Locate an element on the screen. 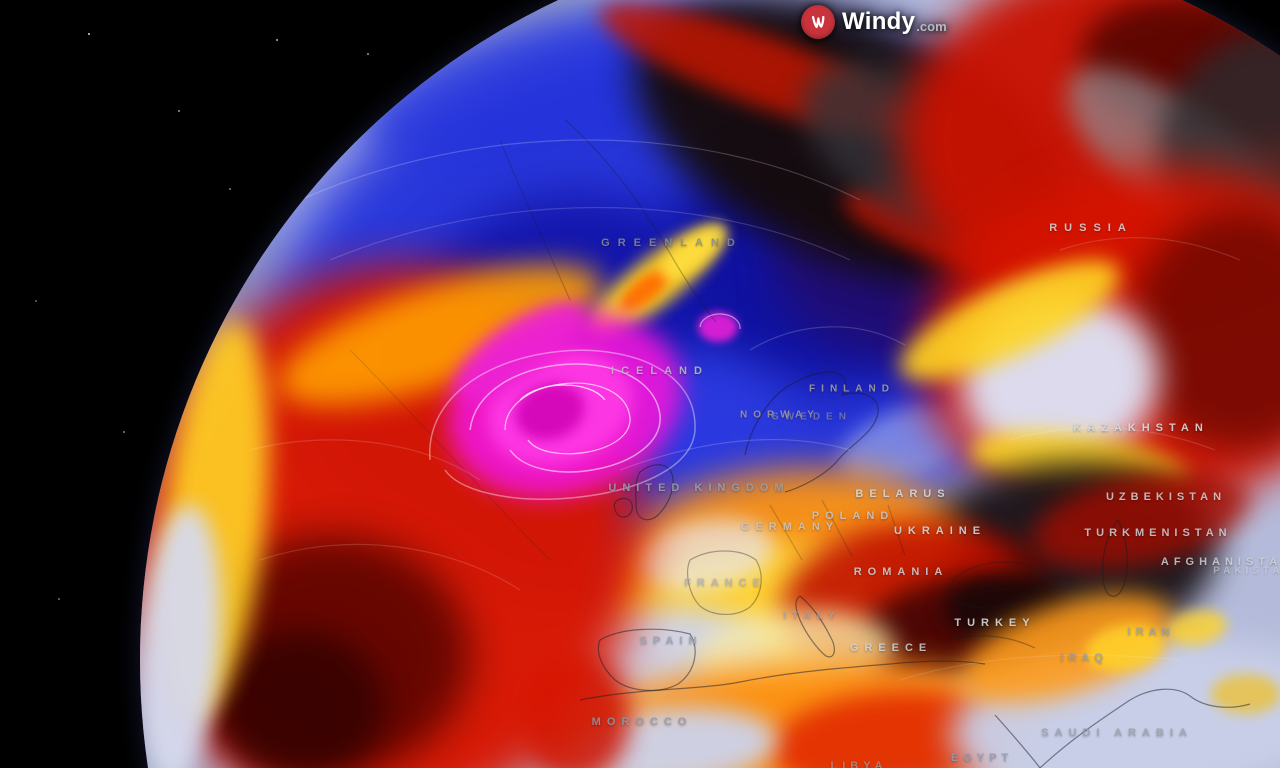  windy-logo: Windy .com is located at coordinates (874, 22).